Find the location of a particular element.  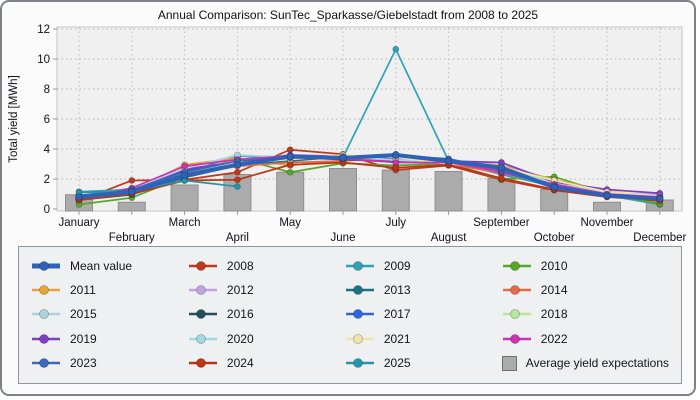

bar-march is located at coordinates (184, 198).